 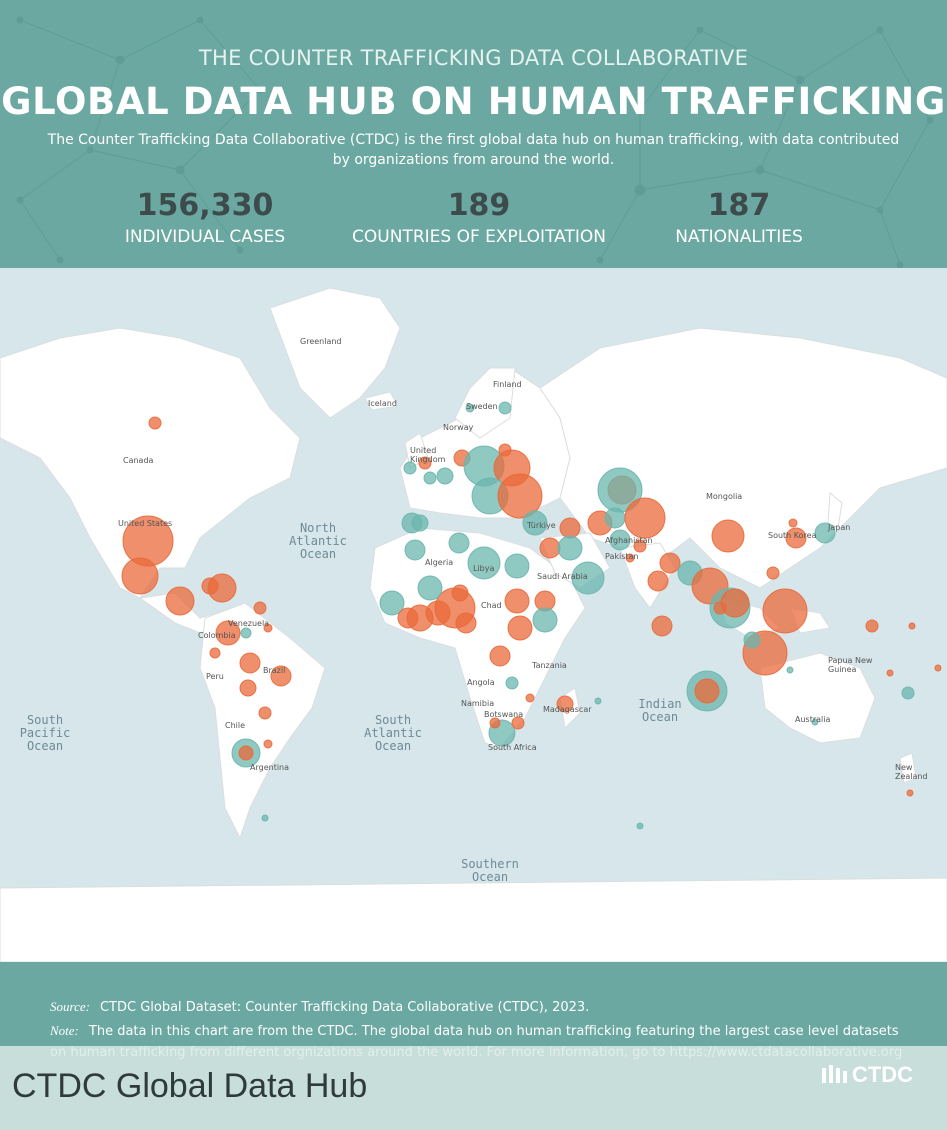 What do you see at coordinates (235, 725) in the screenshot?
I see `place-label-chile: Chile` at bounding box center [235, 725].